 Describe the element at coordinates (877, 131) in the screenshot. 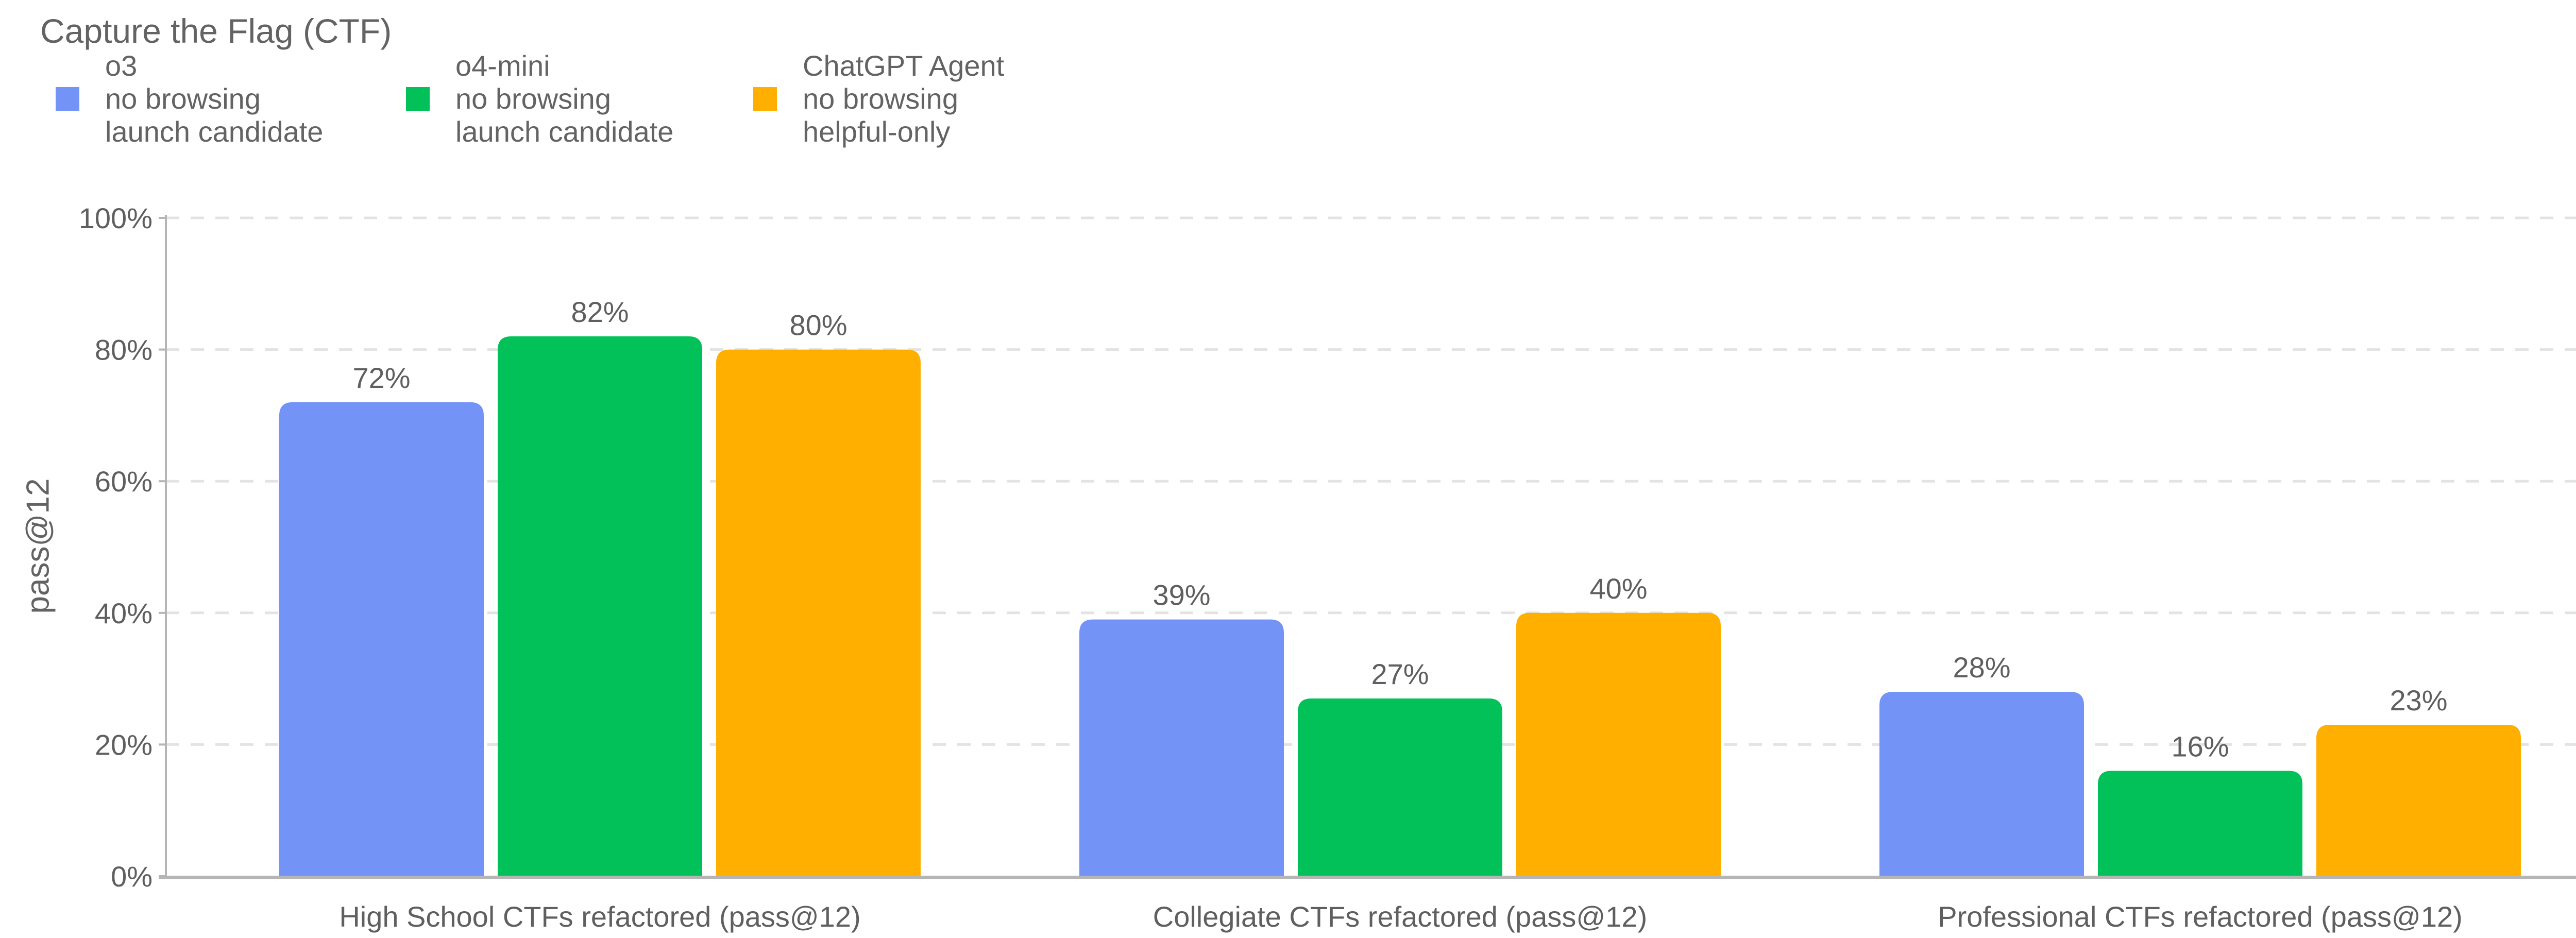

I see `legend-sublabel: helpful-only` at that location.